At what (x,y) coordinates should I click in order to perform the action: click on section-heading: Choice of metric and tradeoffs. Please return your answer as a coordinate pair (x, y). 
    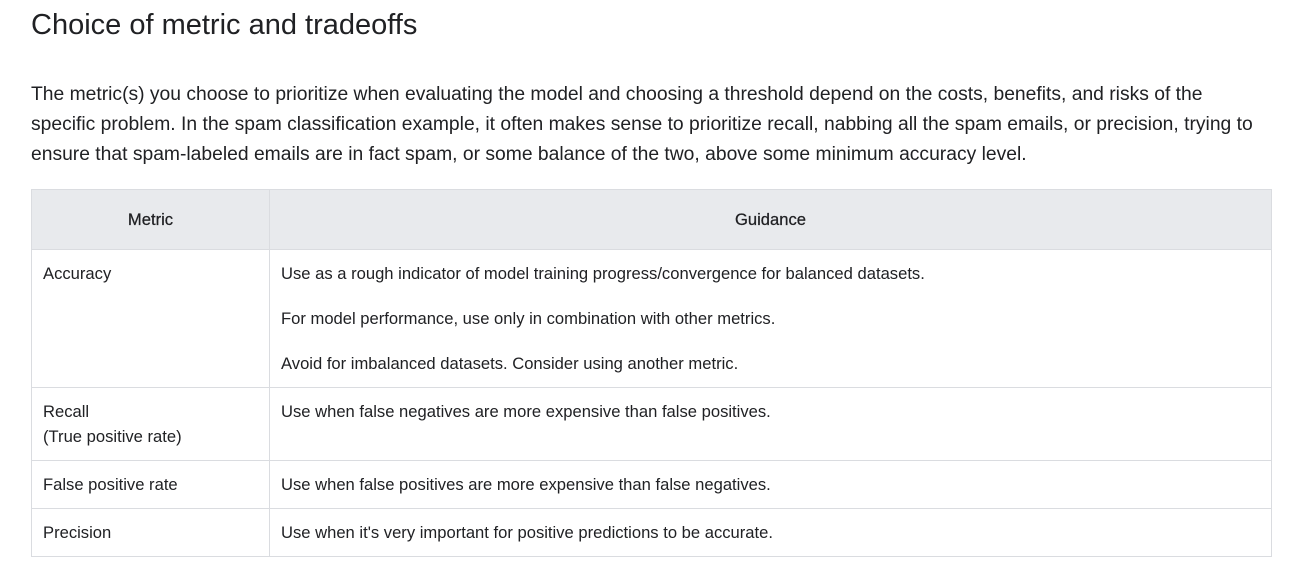
    Looking at the image, I should click on (224, 25).